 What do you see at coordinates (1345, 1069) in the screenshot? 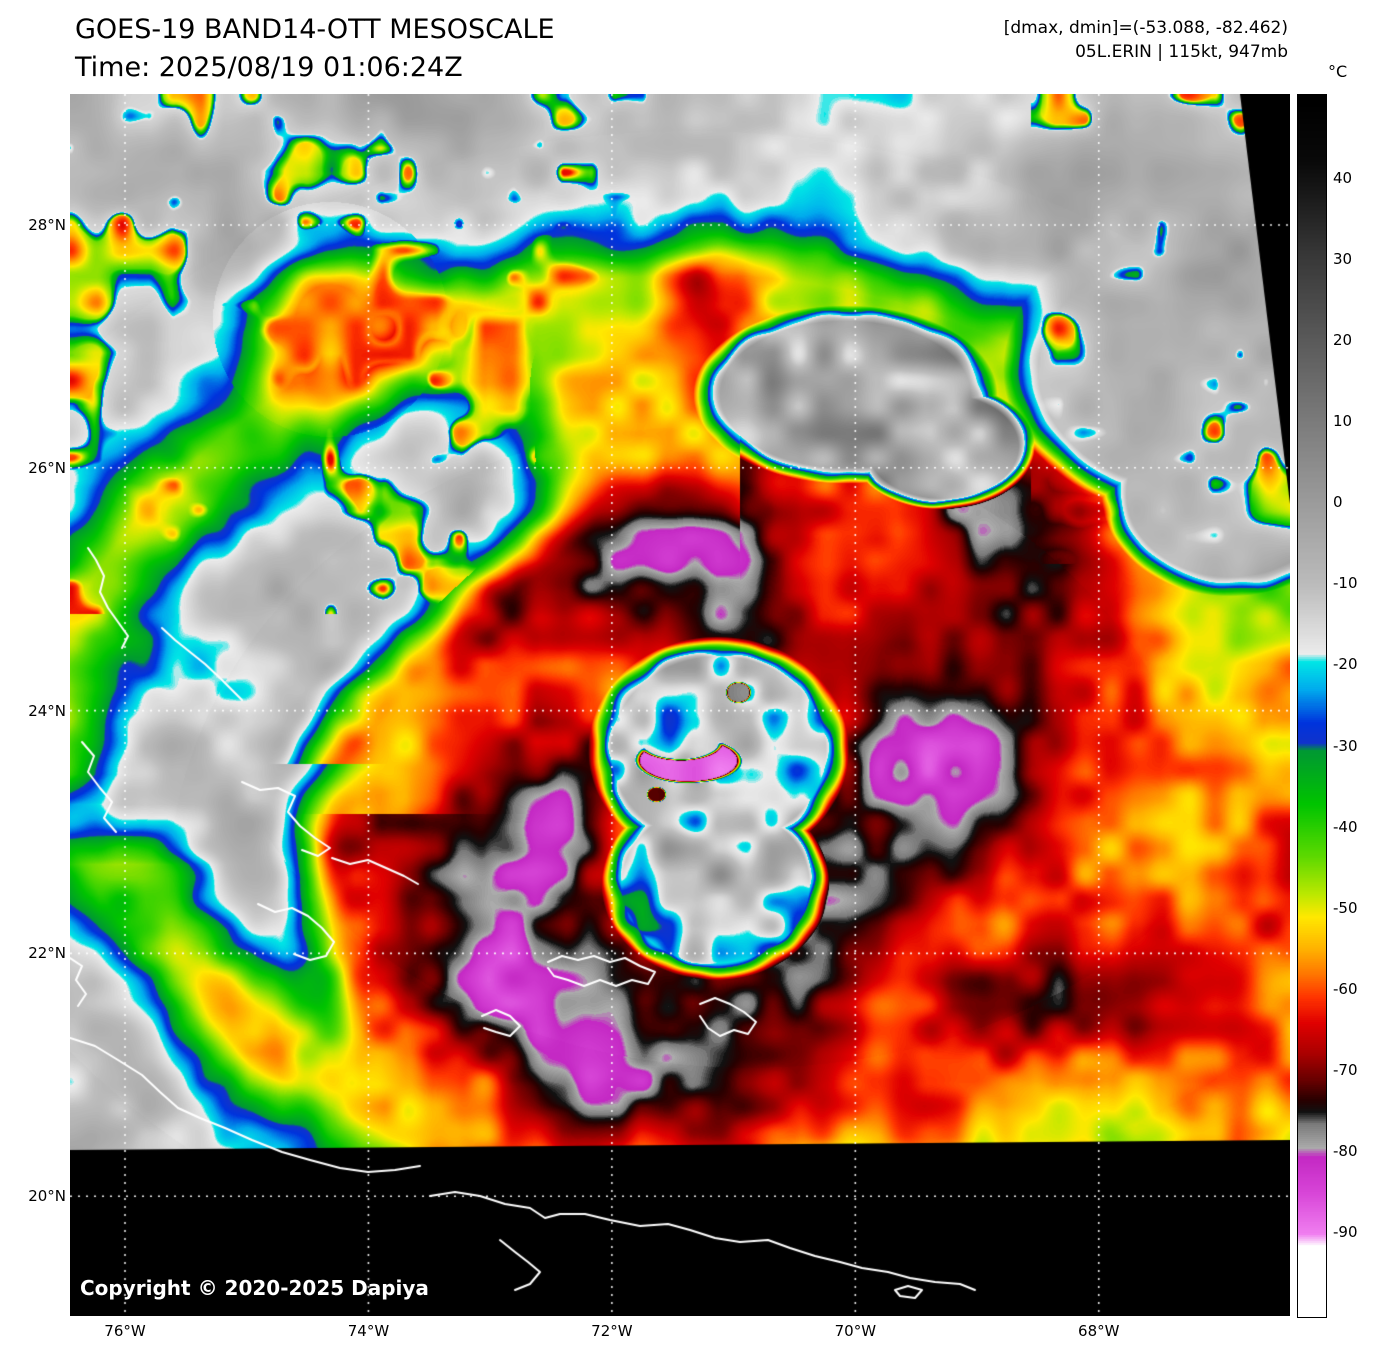
I see `colorbar-tick: -70` at bounding box center [1345, 1069].